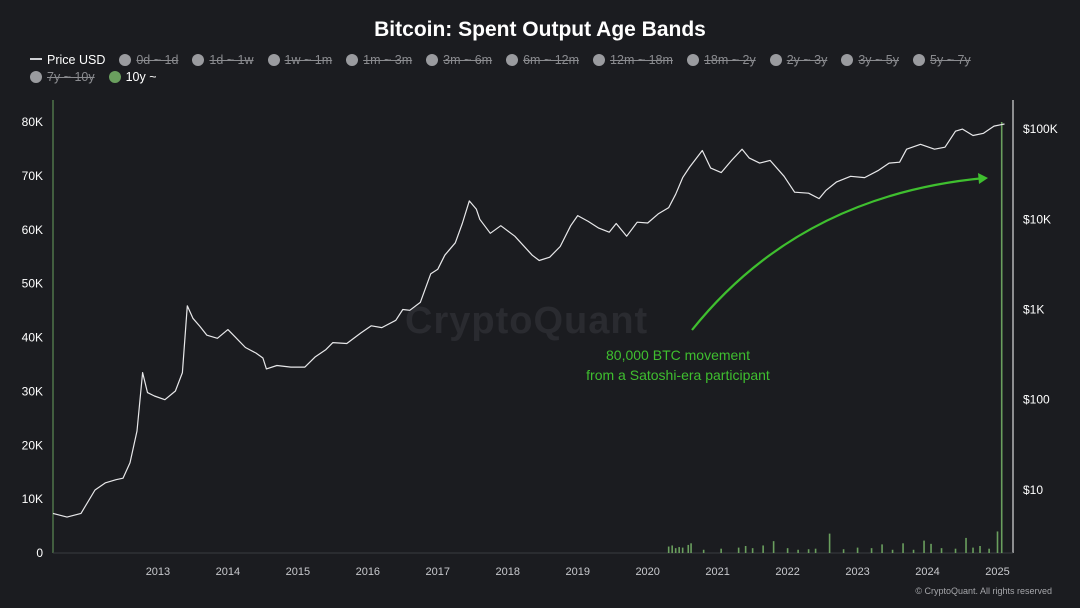 This screenshot has width=1080, height=608. I want to click on x-tick-label: 2015, so click(298, 572).